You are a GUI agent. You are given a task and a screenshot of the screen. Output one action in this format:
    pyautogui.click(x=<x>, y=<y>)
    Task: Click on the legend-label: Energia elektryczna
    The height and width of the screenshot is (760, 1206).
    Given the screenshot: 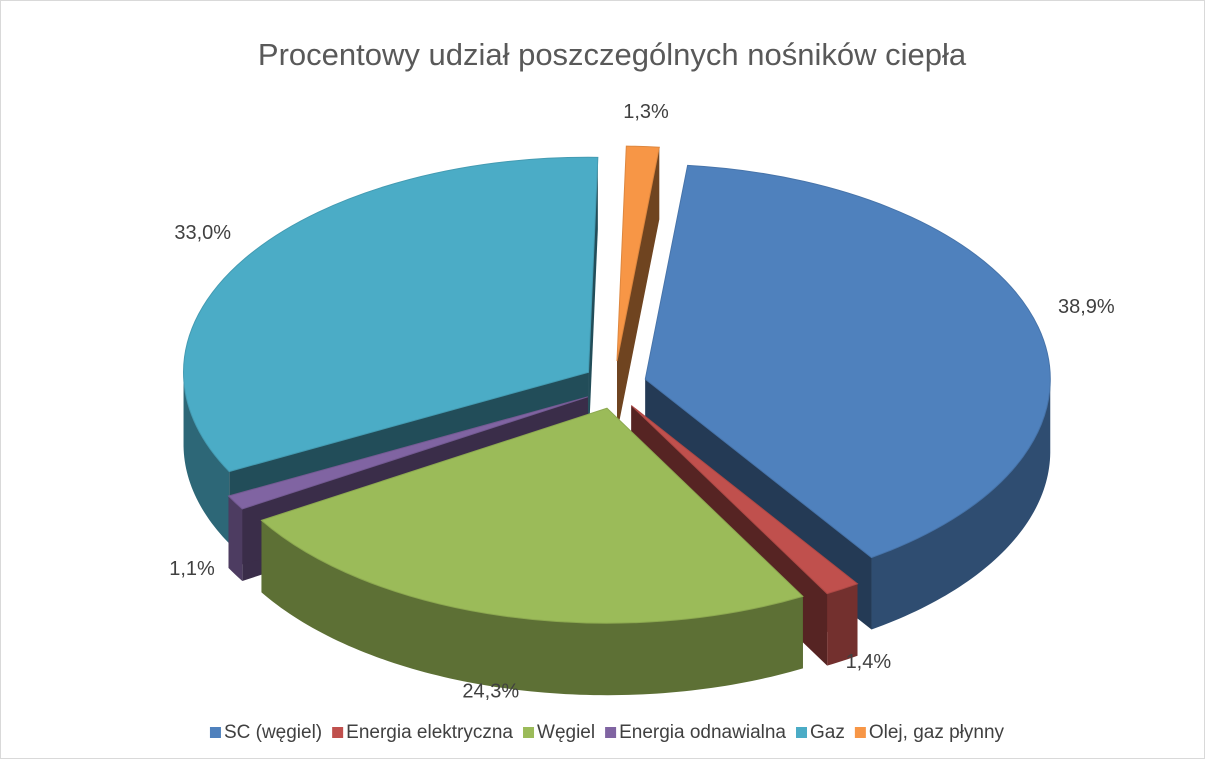 What is the action you would take?
    pyautogui.click(x=429, y=732)
    